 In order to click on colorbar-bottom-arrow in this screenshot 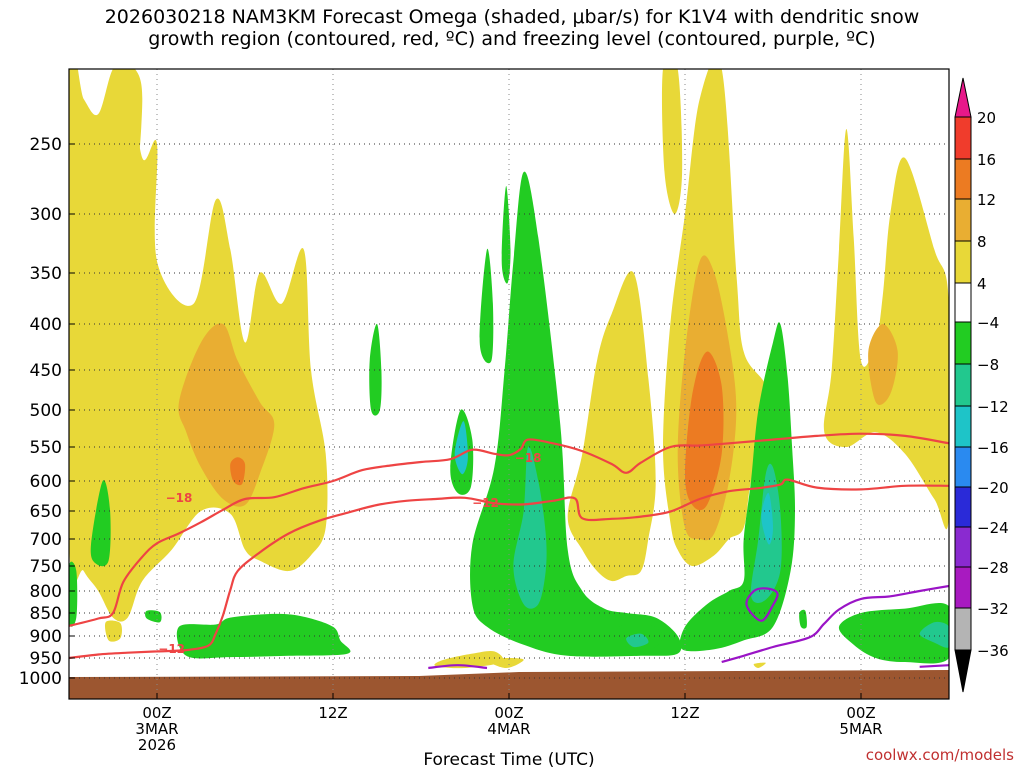, I will do `click(963, 671)`.